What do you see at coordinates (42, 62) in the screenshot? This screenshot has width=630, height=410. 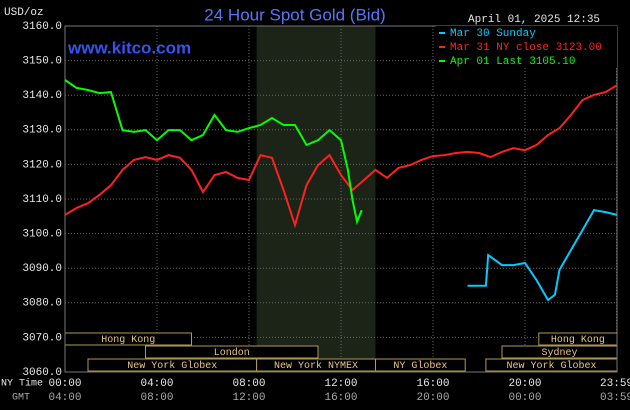 I see `y-tick-label: 3150.0` at bounding box center [42, 62].